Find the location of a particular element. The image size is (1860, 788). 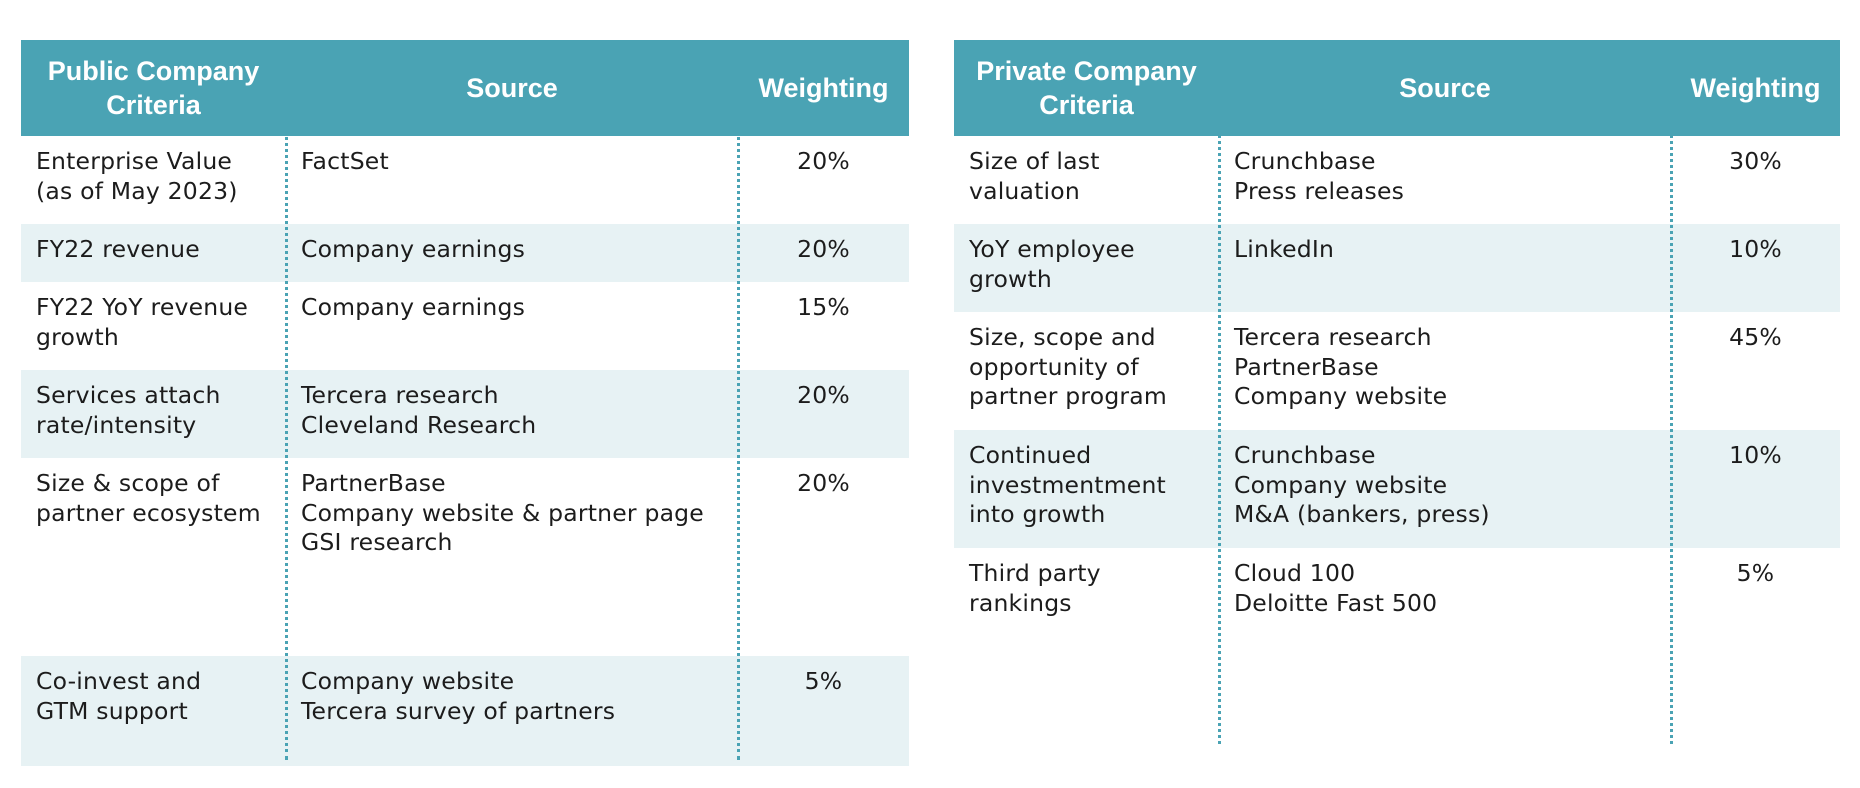

criteria-cell-line: partner ecosystem is located at coordinates (148, 512).